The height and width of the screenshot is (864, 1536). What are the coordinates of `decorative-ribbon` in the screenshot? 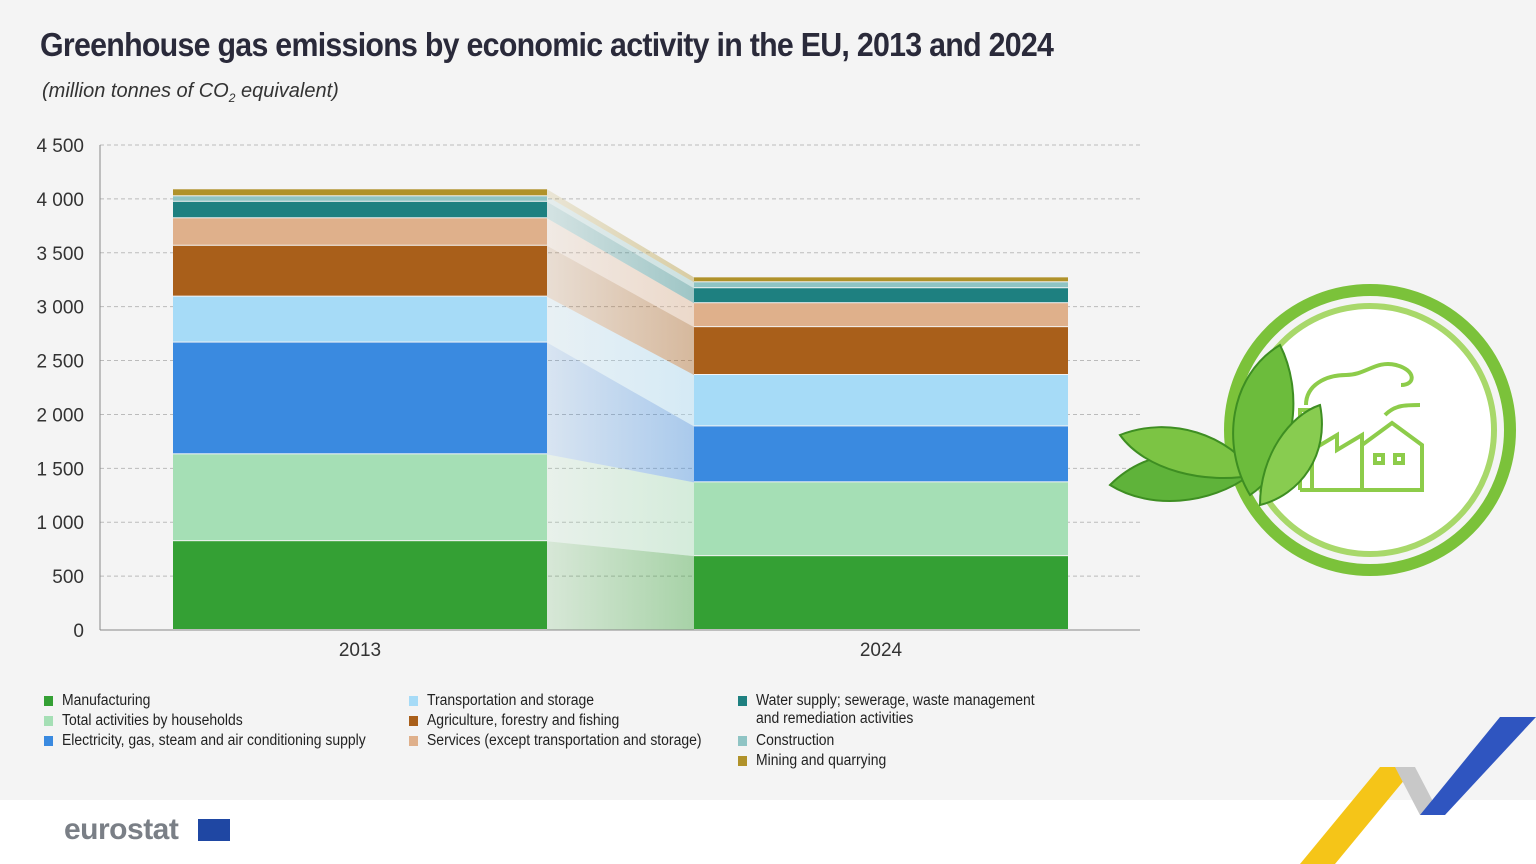 It's located at (1418, 790).